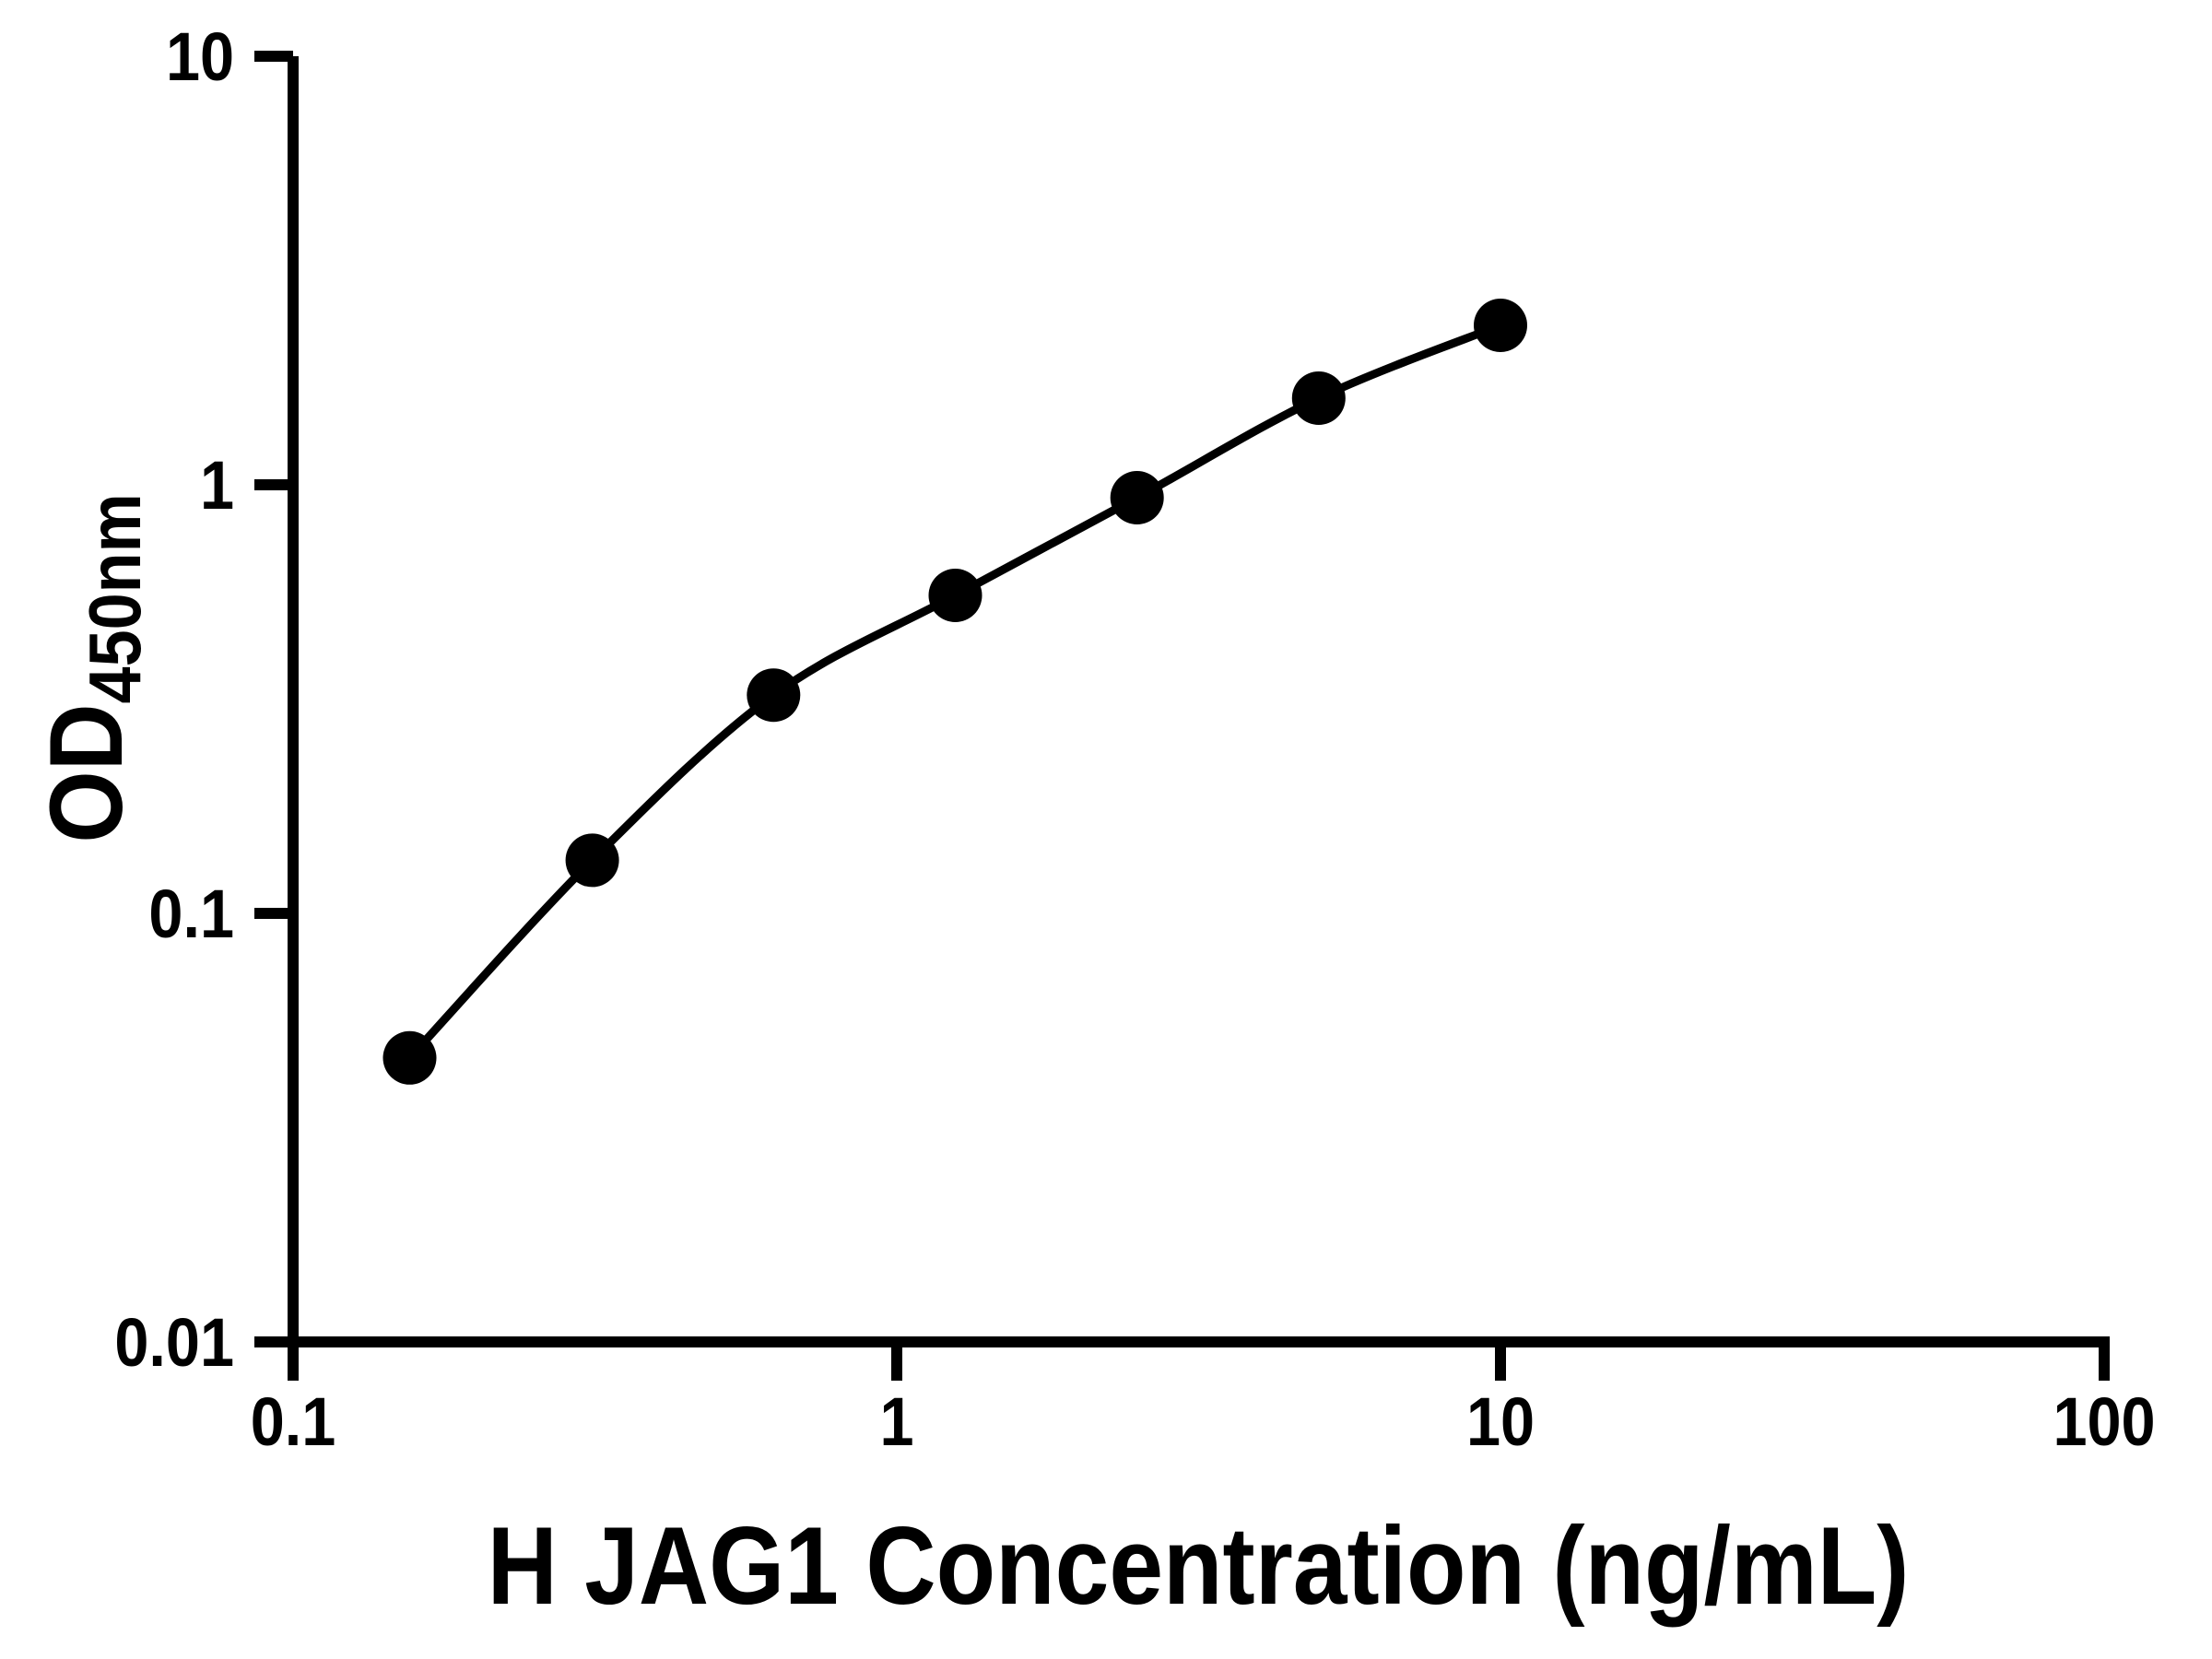  I want to click on y-axis-title-sub: 450nm, so click(116, 598).